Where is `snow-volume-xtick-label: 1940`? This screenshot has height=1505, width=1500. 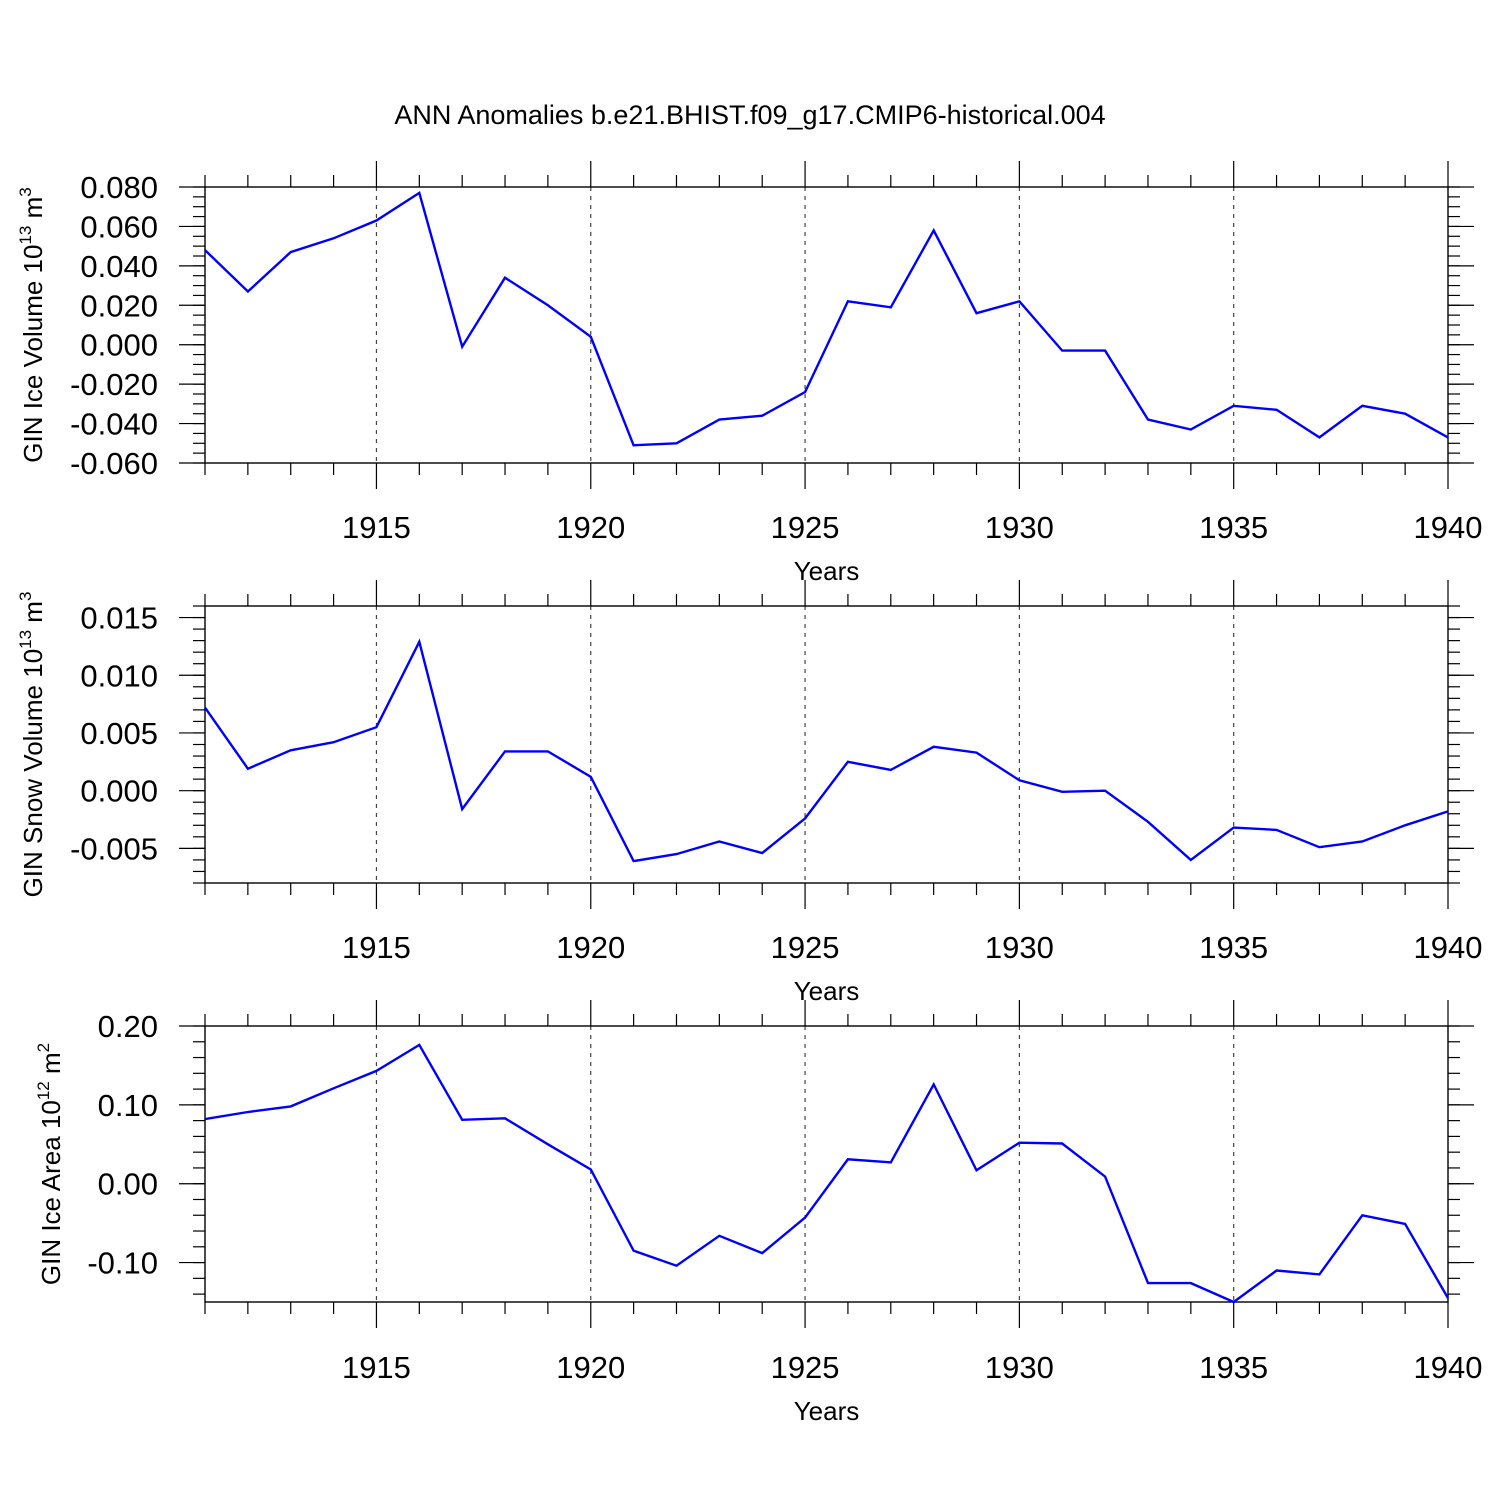
snow-volume-xtick-label: 1940 is located at coordinates (1448, 947).